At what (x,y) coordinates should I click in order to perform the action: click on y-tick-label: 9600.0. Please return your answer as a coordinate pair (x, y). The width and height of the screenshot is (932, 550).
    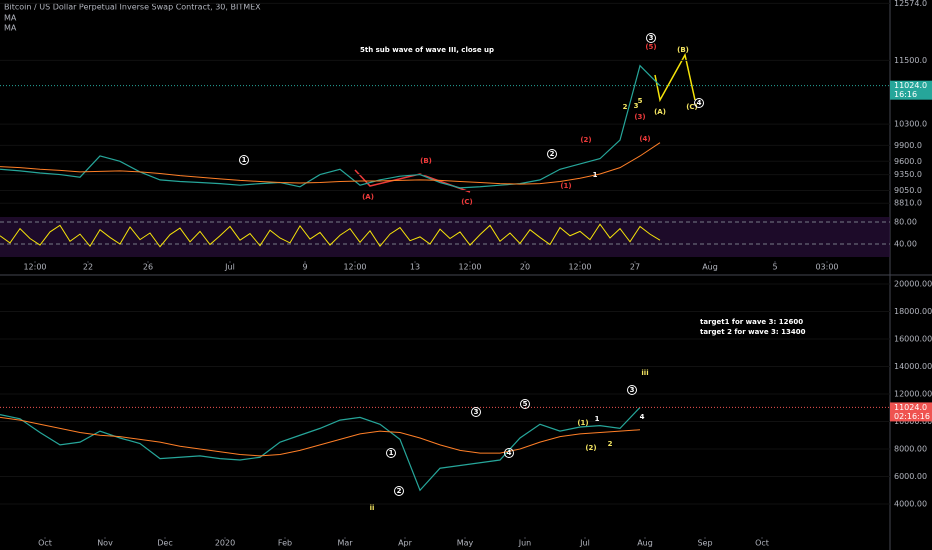
    Looking at the image, I should click on (908, 161).